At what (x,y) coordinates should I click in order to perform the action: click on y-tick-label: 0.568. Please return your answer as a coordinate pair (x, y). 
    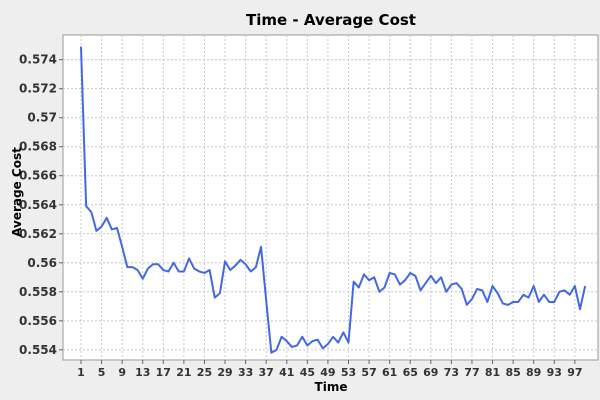
    Looking at the image, I should click on (38, 147).